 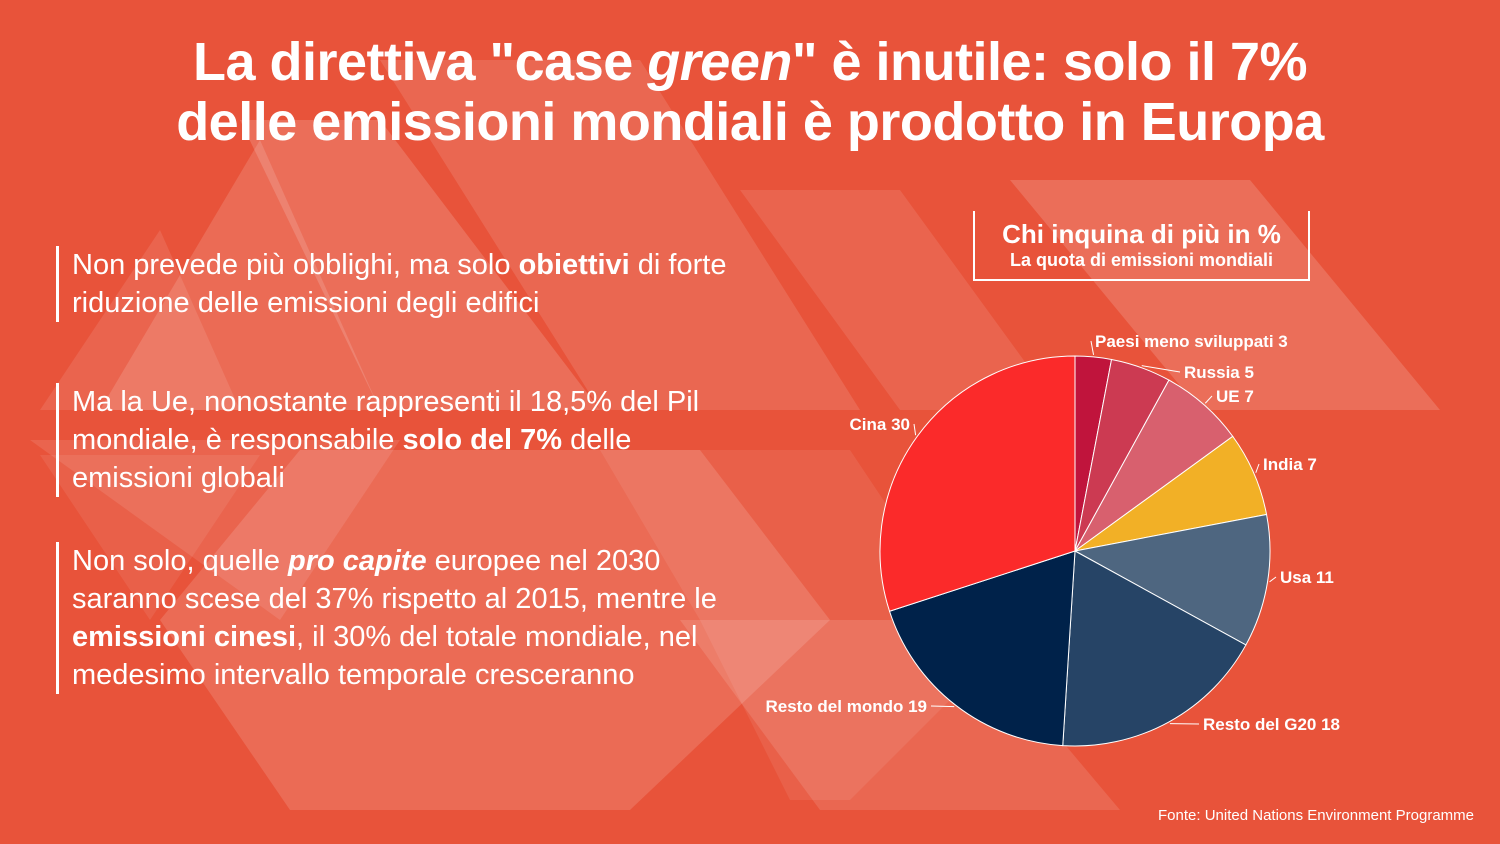 What do you see at coordinates (982, 648) in the screenshot?
I see `pie-slice-resto-del-mondo` at bounding box center [982, 648].